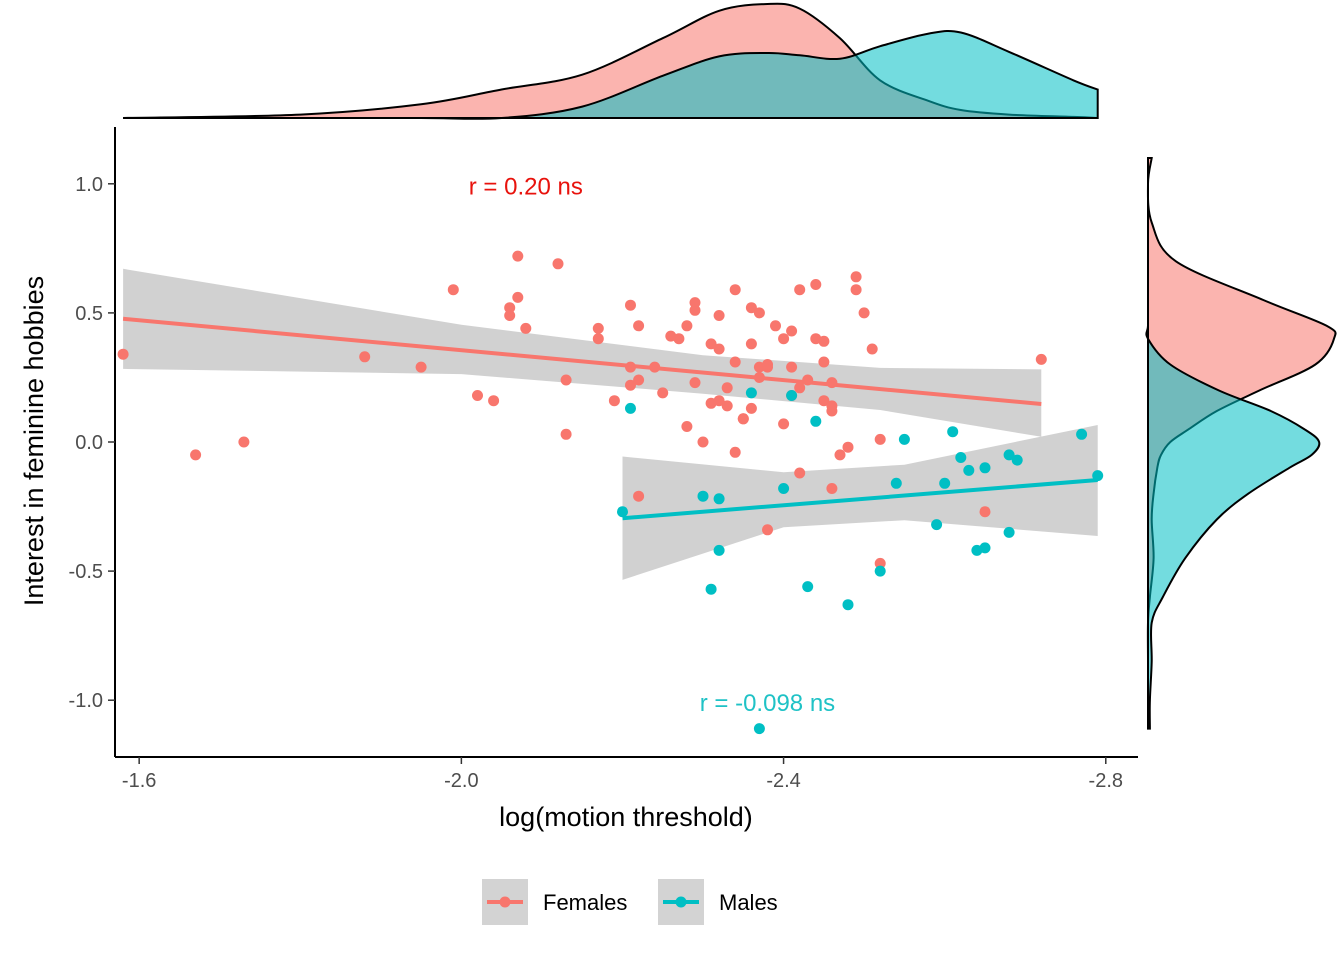 The width and height of the screenshot is (1344, 960). I want to click on y-tick-label: -1.0, so click(86, 701).